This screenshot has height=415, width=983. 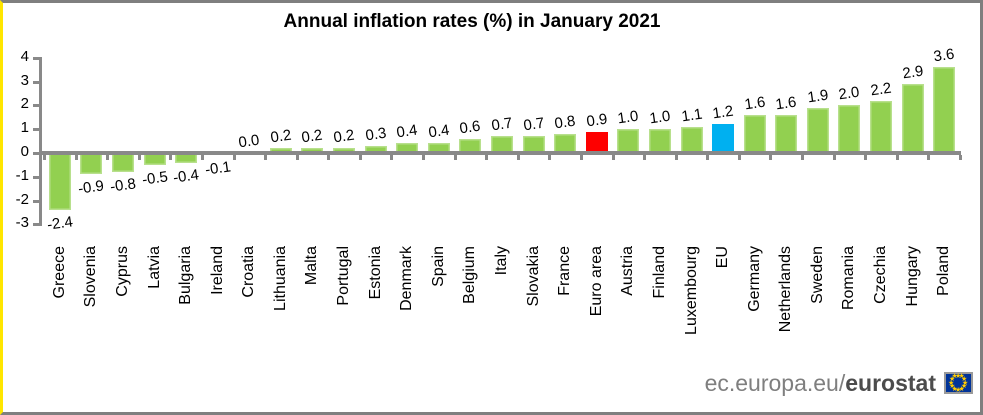 What do you see at coordinates (596, 281) in the screenshot?
I see `category-label: Euro area` at bounding box center [596, 281].